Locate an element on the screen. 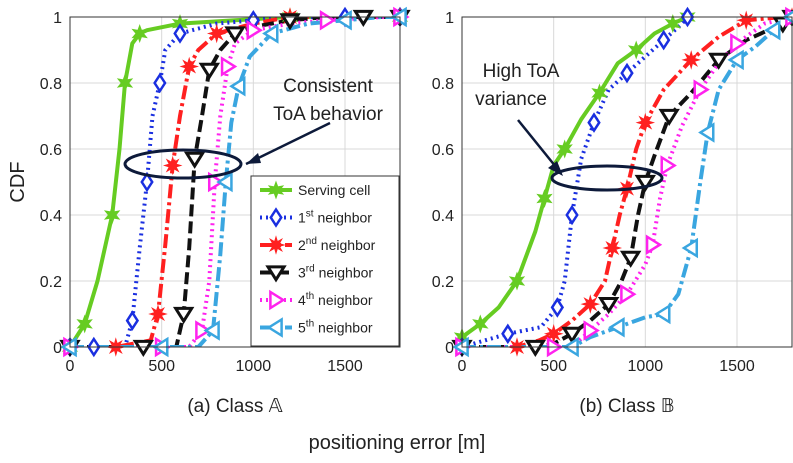 The image size is (793, 463). panel-b-title: (b) Class 𝔹 is located at coordinates (626, 406).